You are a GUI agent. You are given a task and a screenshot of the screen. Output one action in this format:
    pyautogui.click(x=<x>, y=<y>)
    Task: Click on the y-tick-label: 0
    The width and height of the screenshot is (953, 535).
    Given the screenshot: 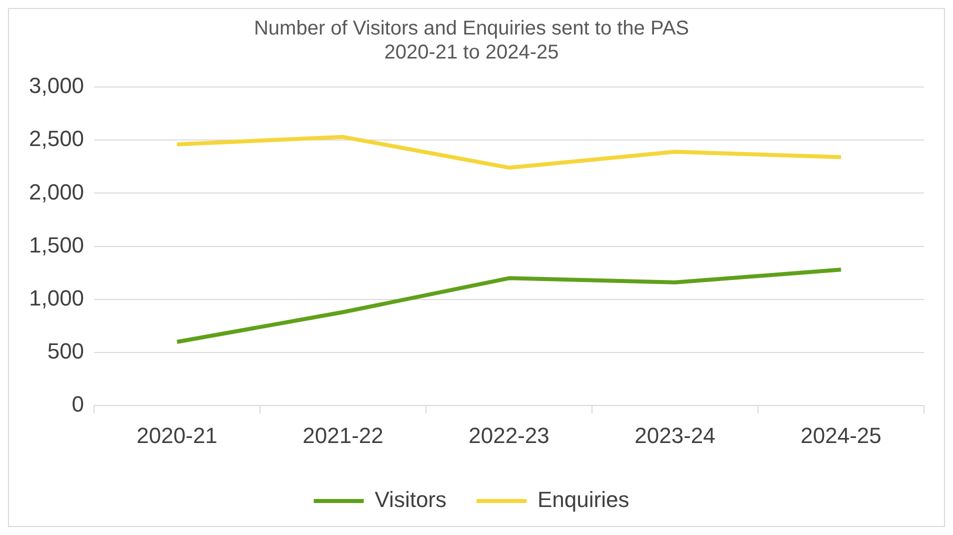 What is the action you would take?
    pyautogui.click(x=78, y=404)
    